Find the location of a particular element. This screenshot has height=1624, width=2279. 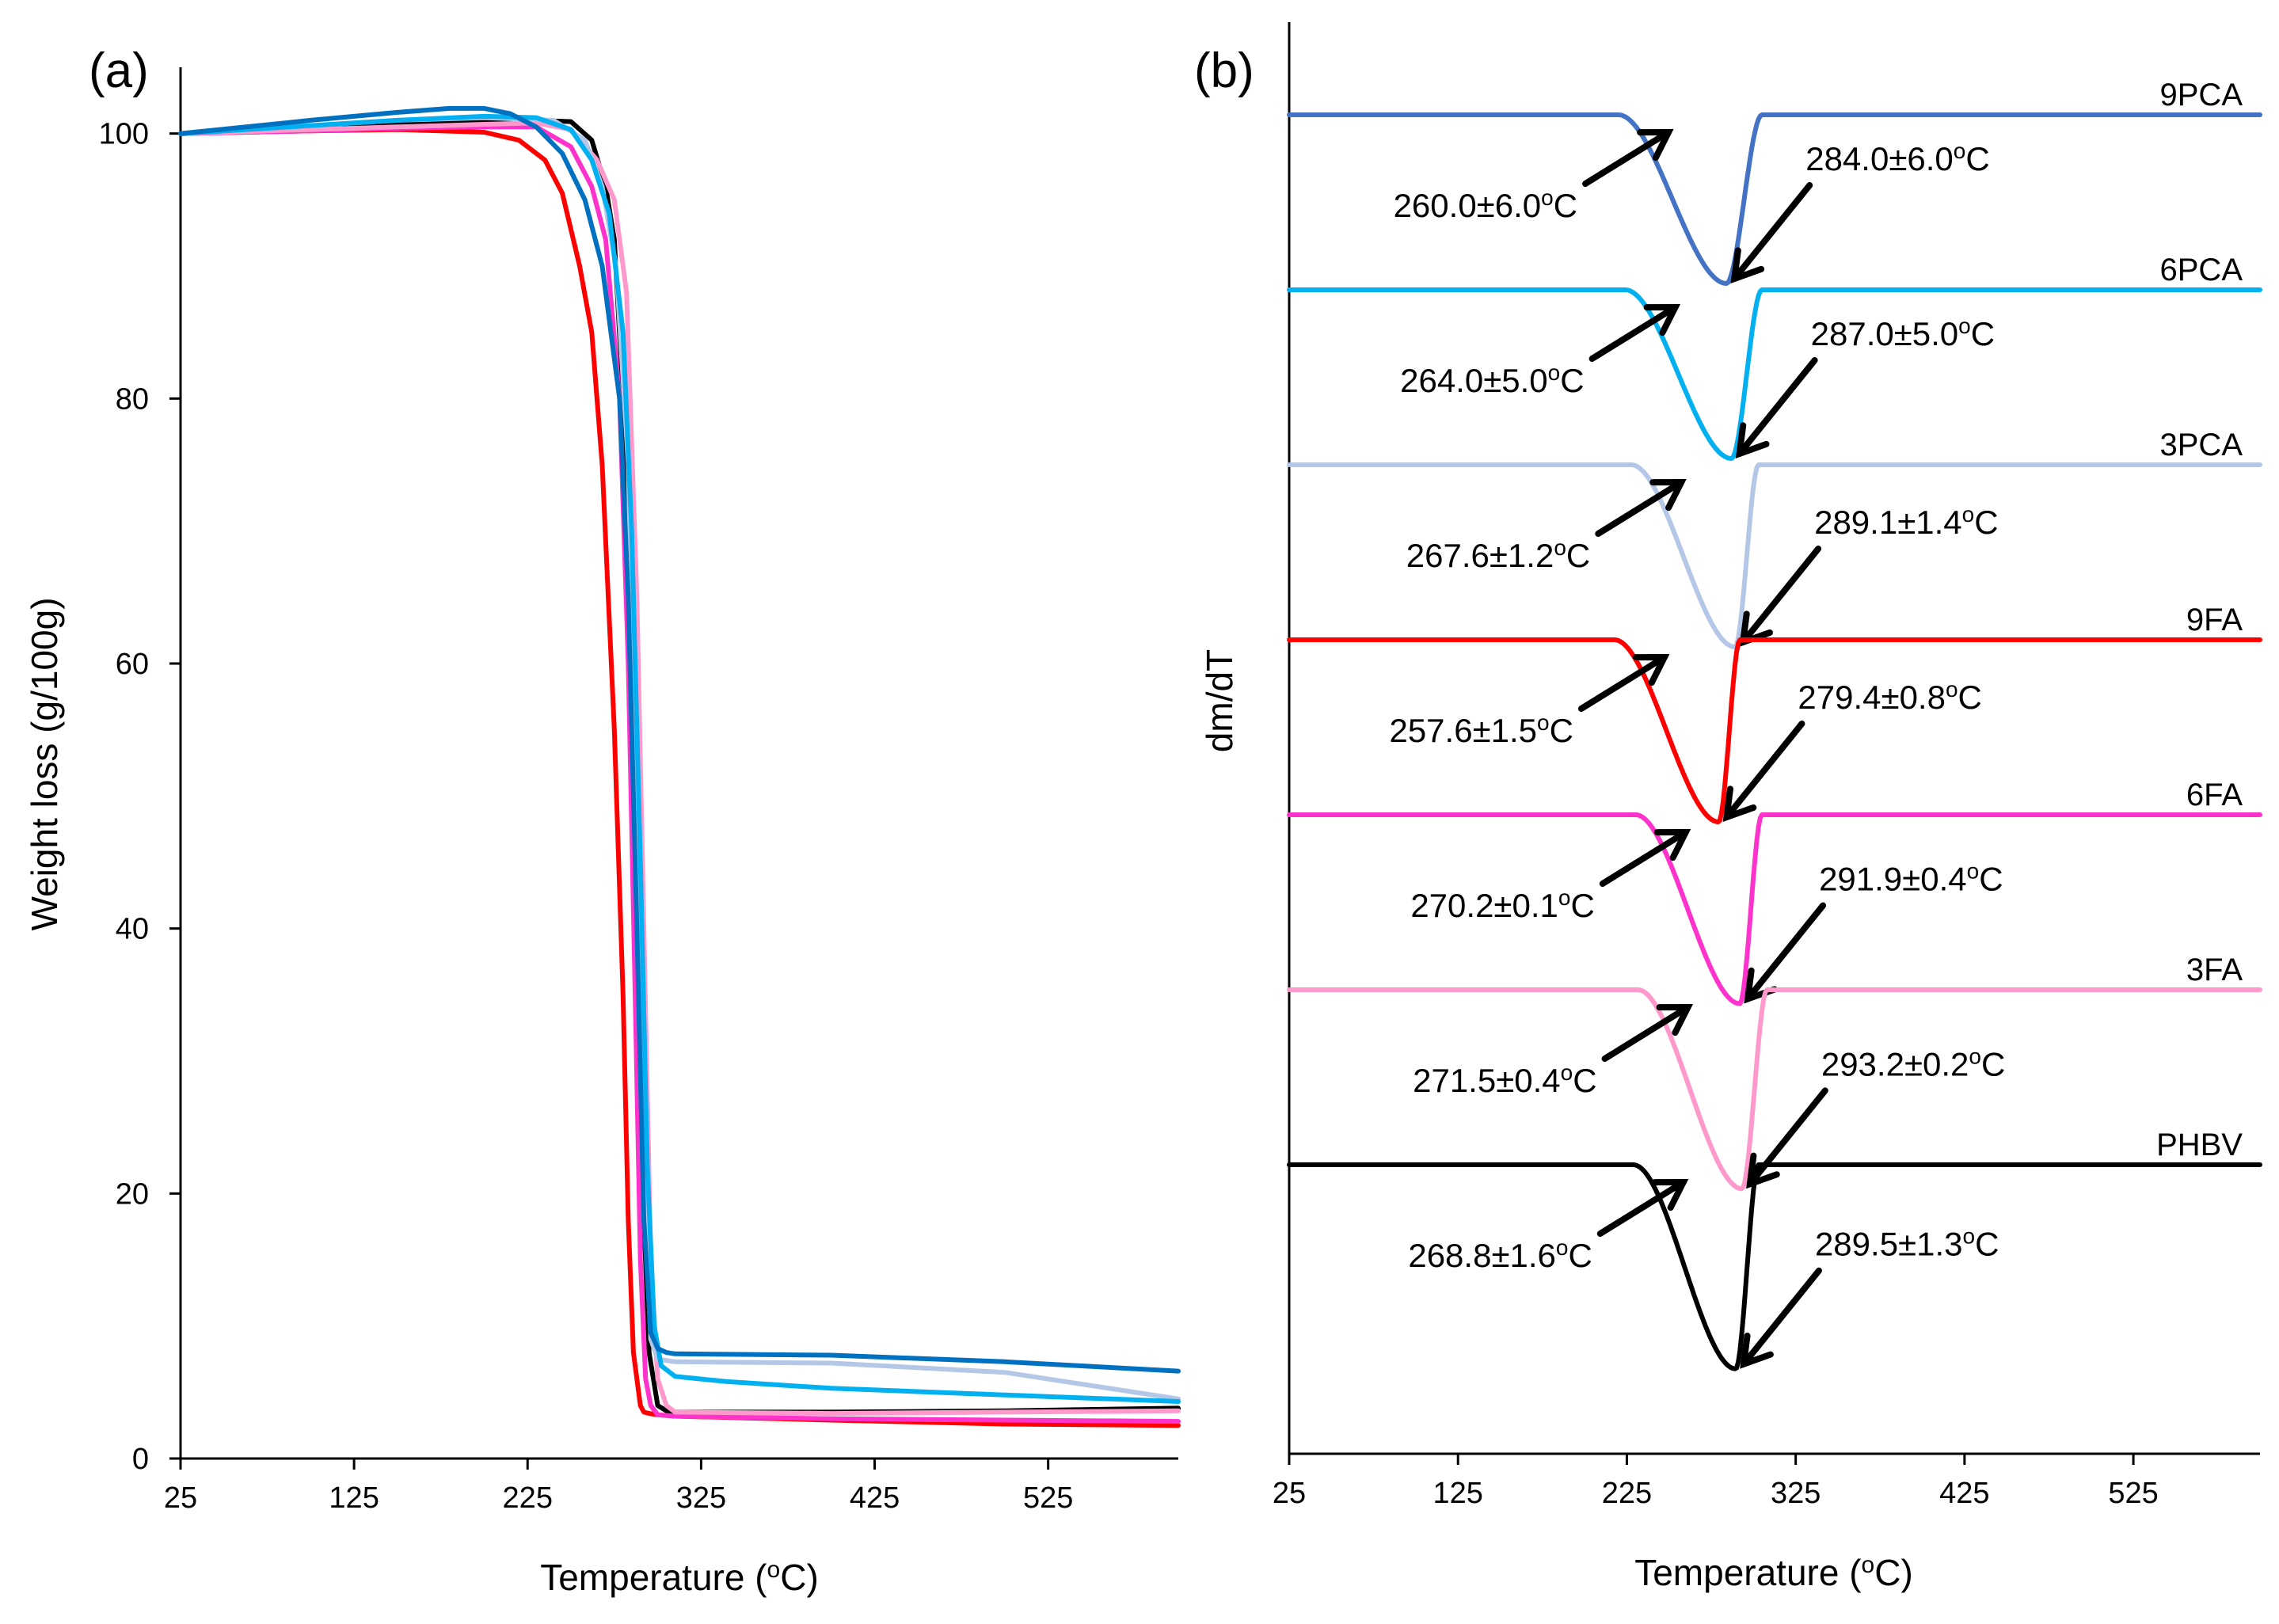

panel-a-xlabel-degree: o is located at coordinates (774, 1570).